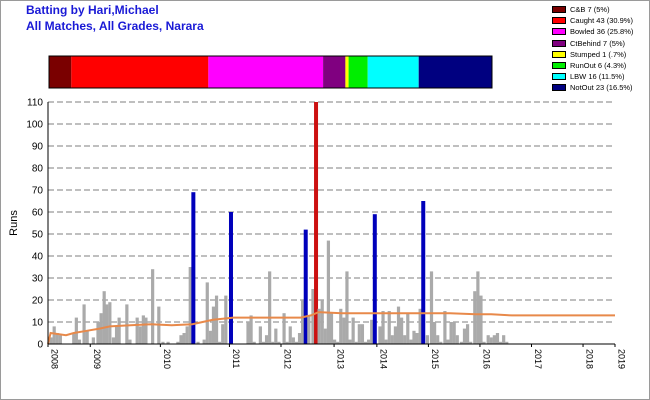 This screenshot has width=650, height=400. Describe the element at coordinates (92, 10) in the screenshot. I see `chart-title: Batting by Hari,Michael` at that location.